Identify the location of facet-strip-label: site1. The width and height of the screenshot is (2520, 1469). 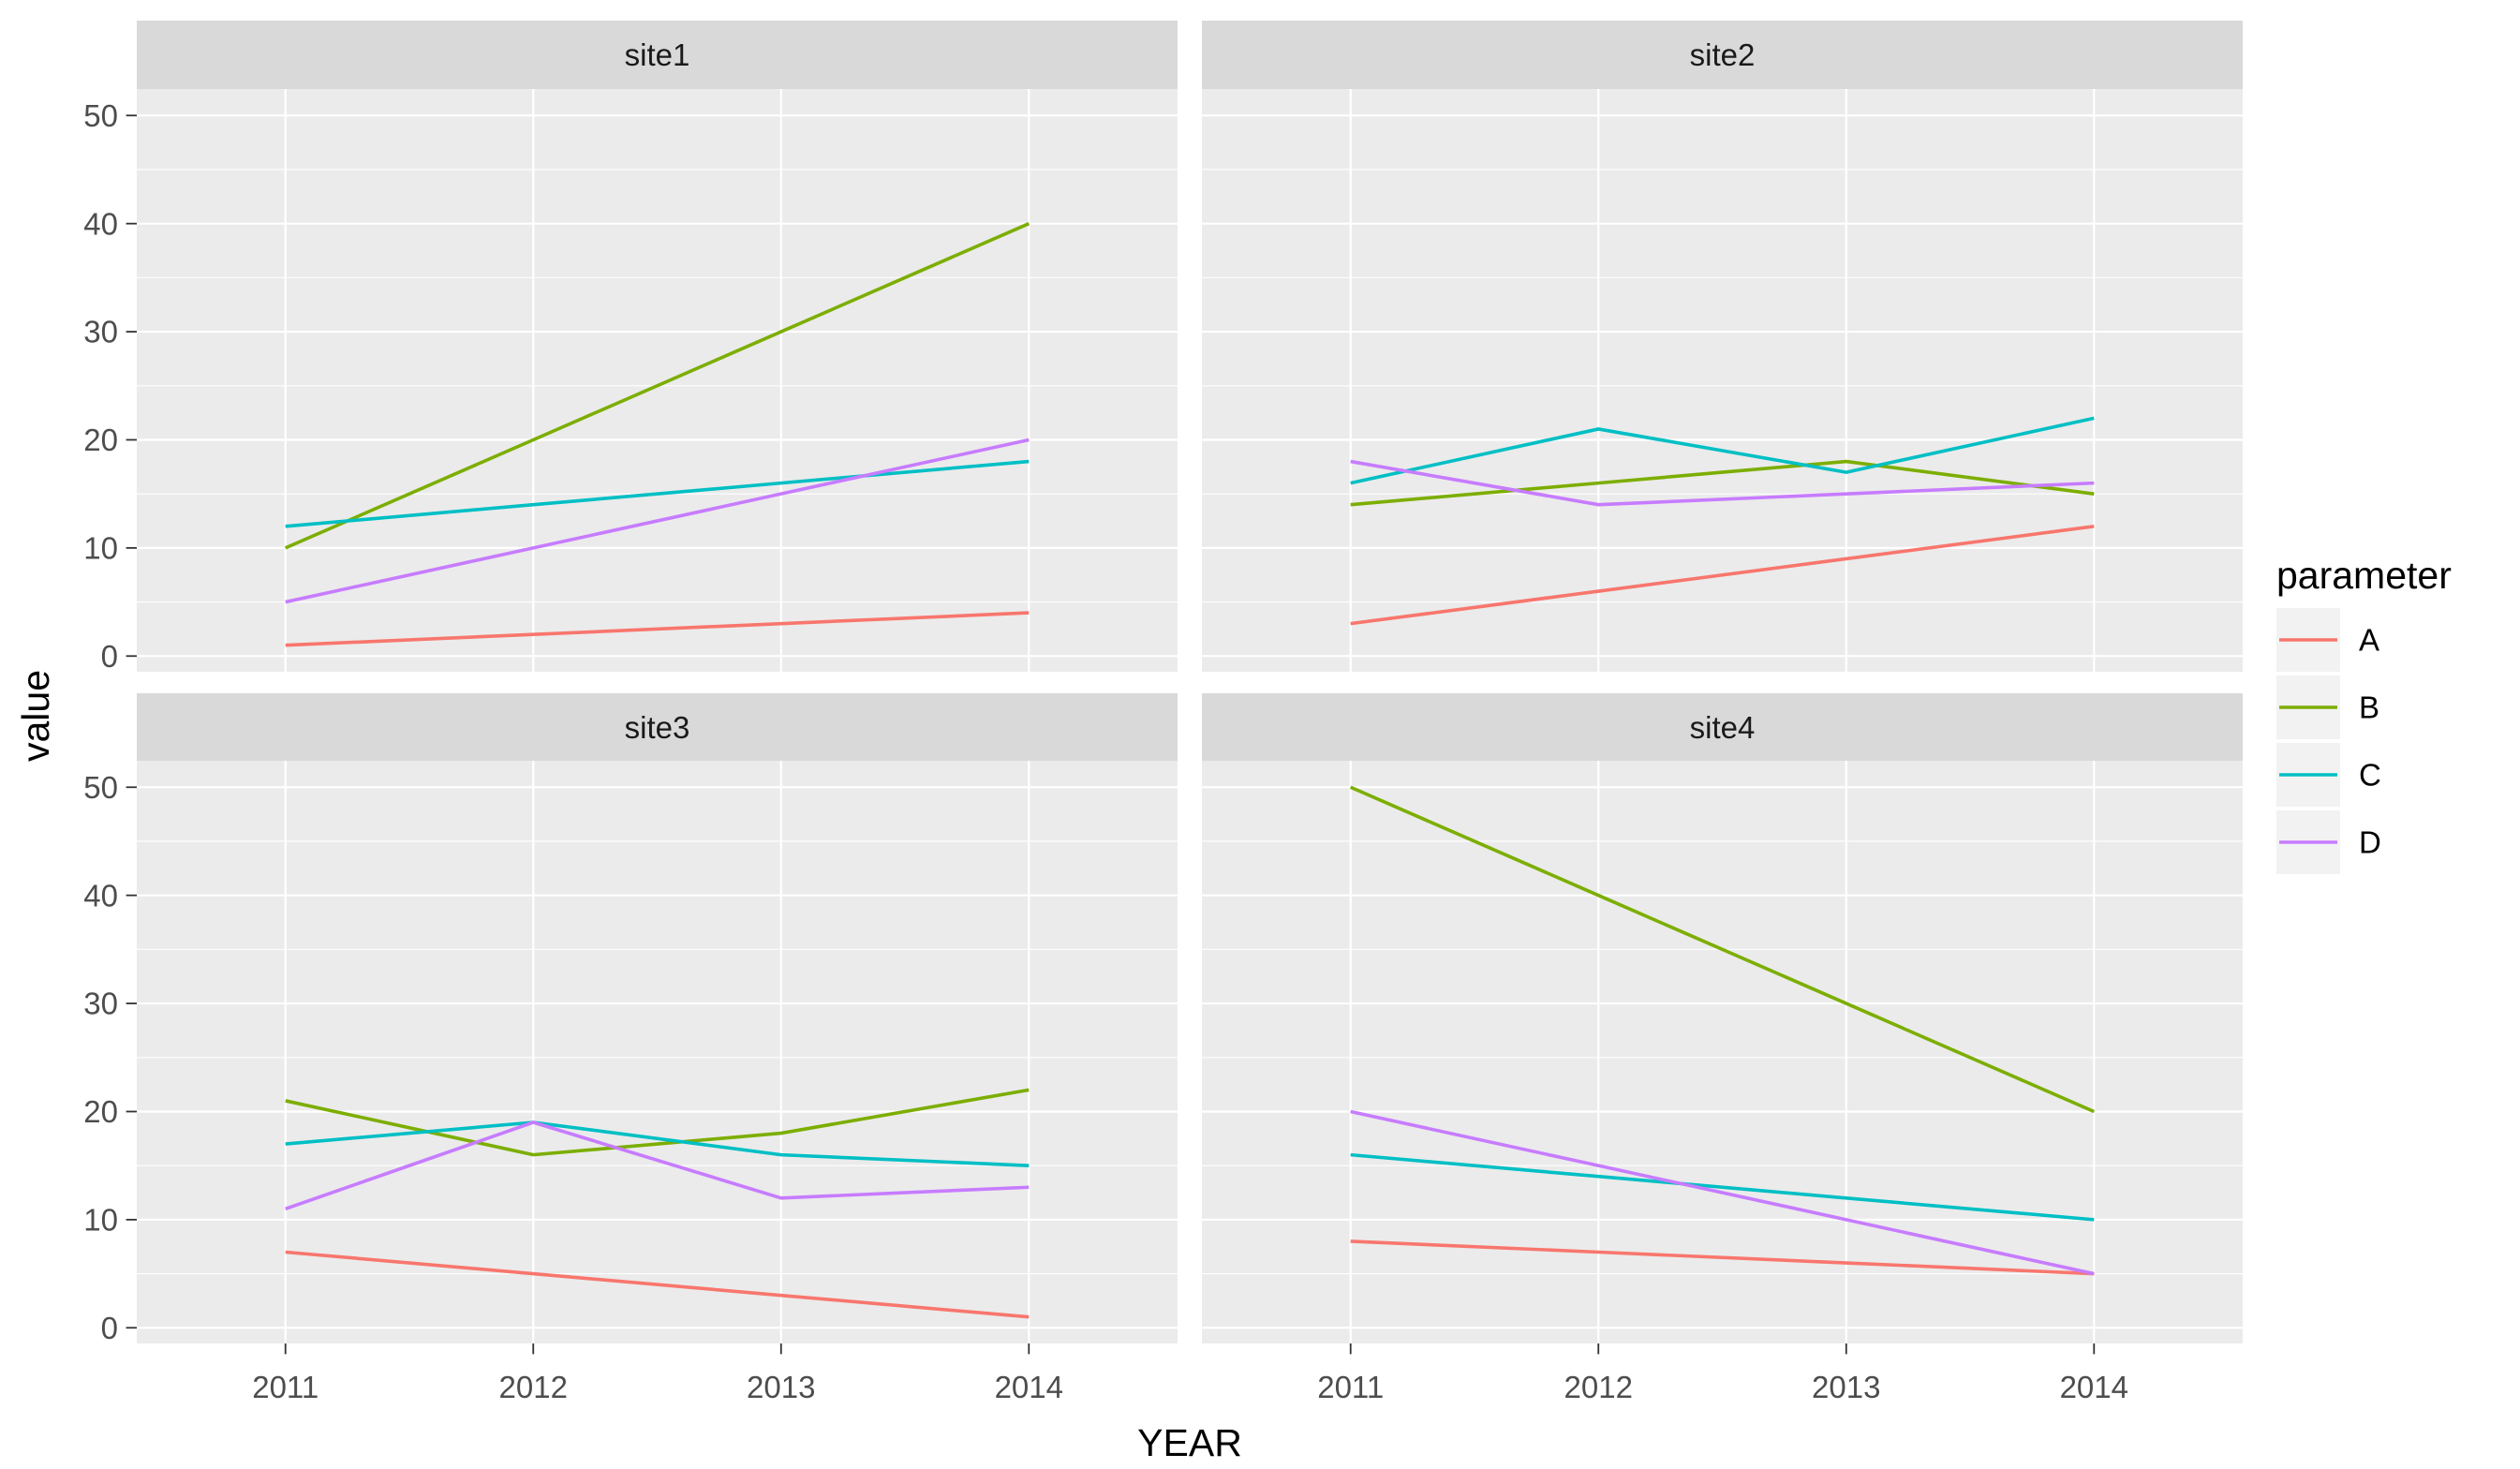
(657, 54).